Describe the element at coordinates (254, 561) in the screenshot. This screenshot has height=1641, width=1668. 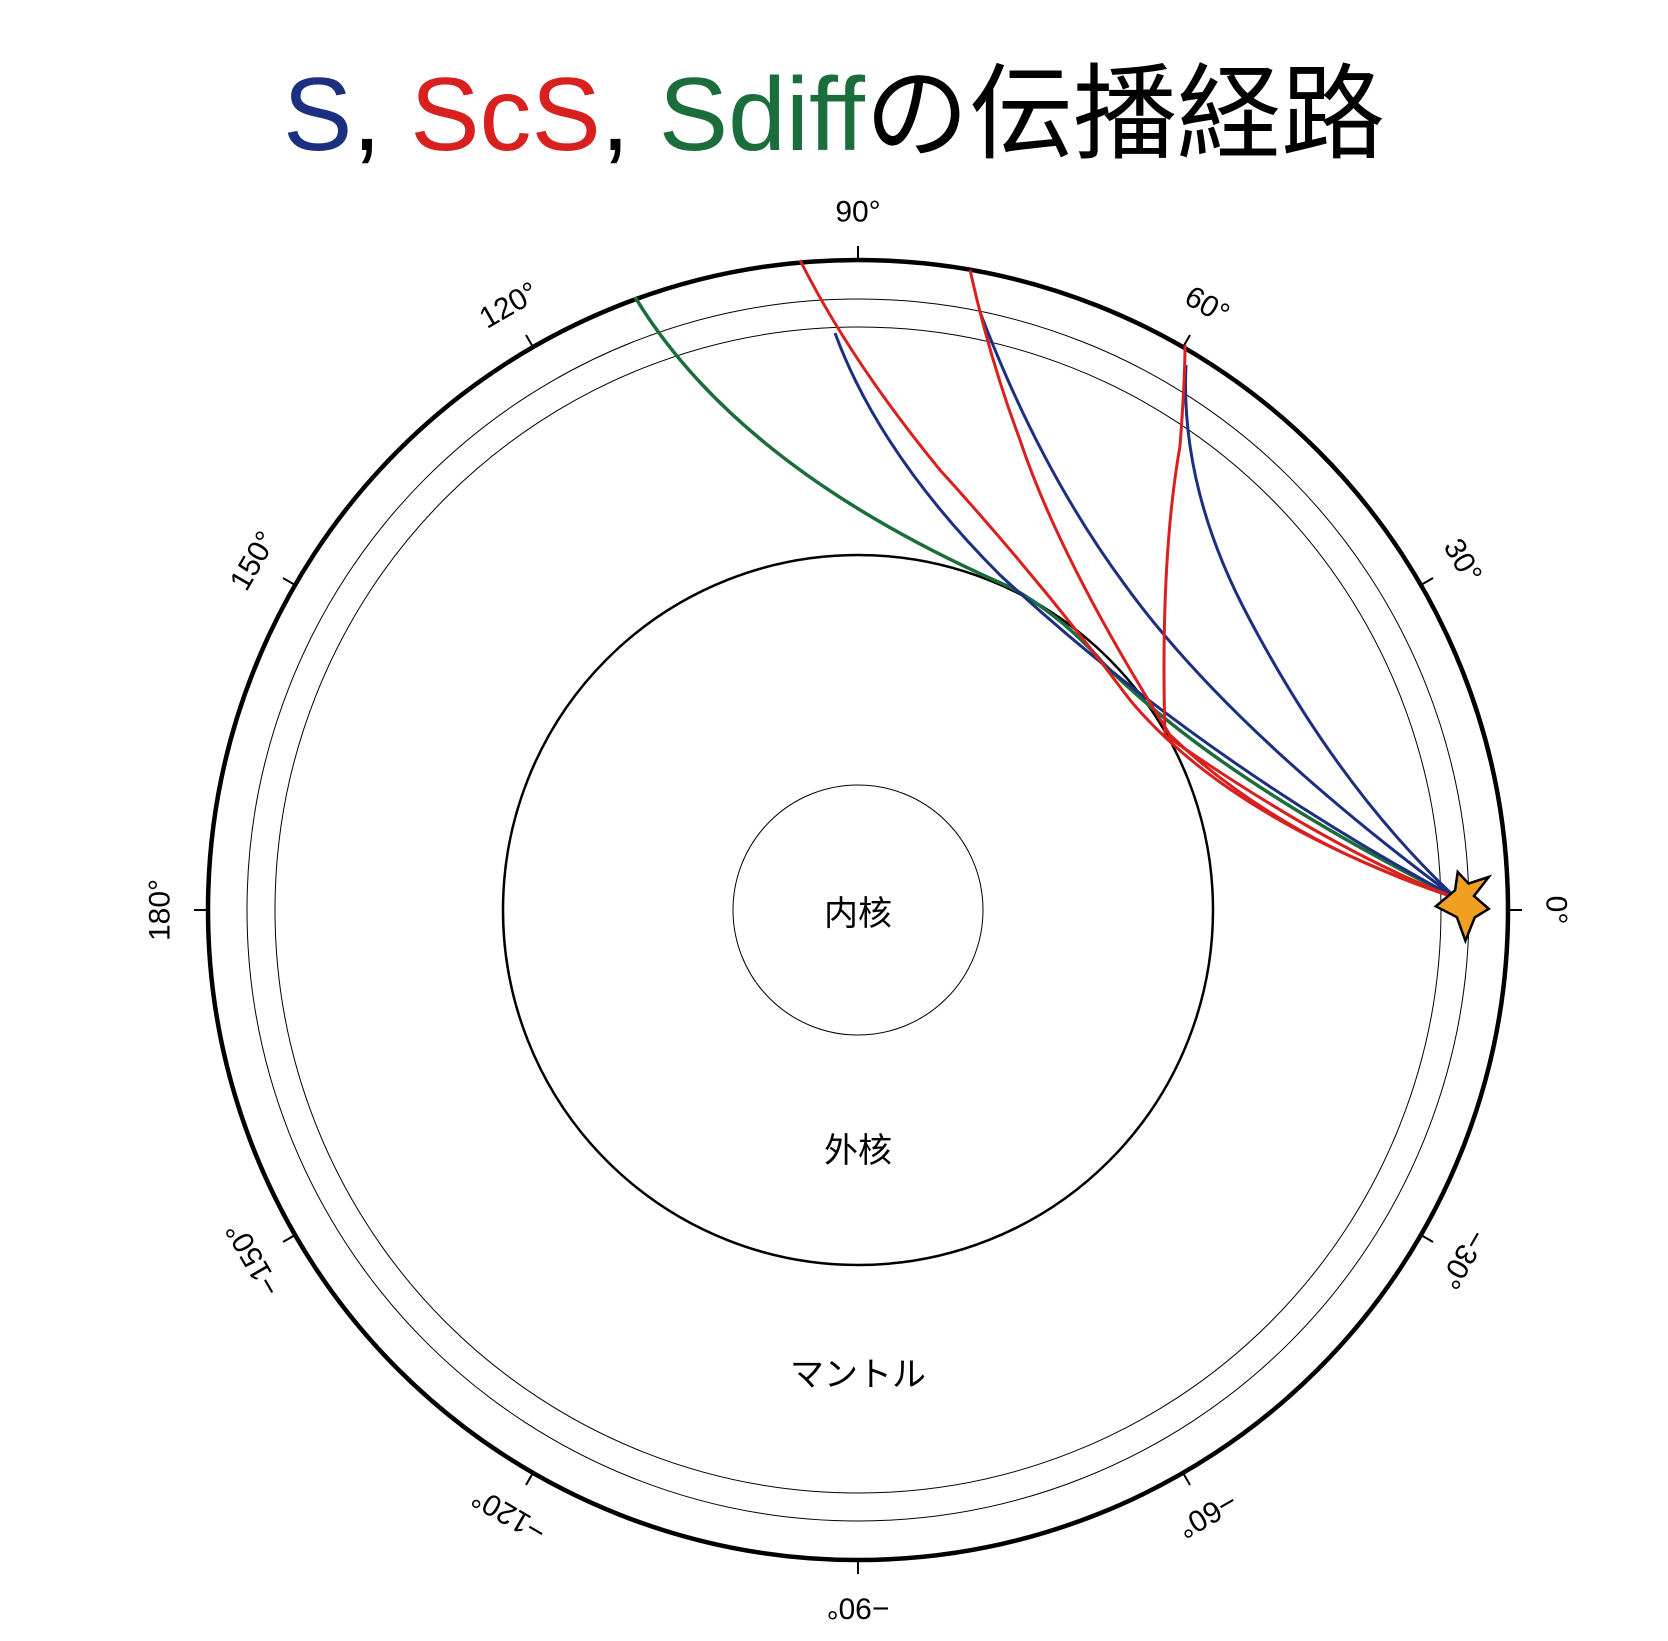
I see `tick-label: 150°` at that location.